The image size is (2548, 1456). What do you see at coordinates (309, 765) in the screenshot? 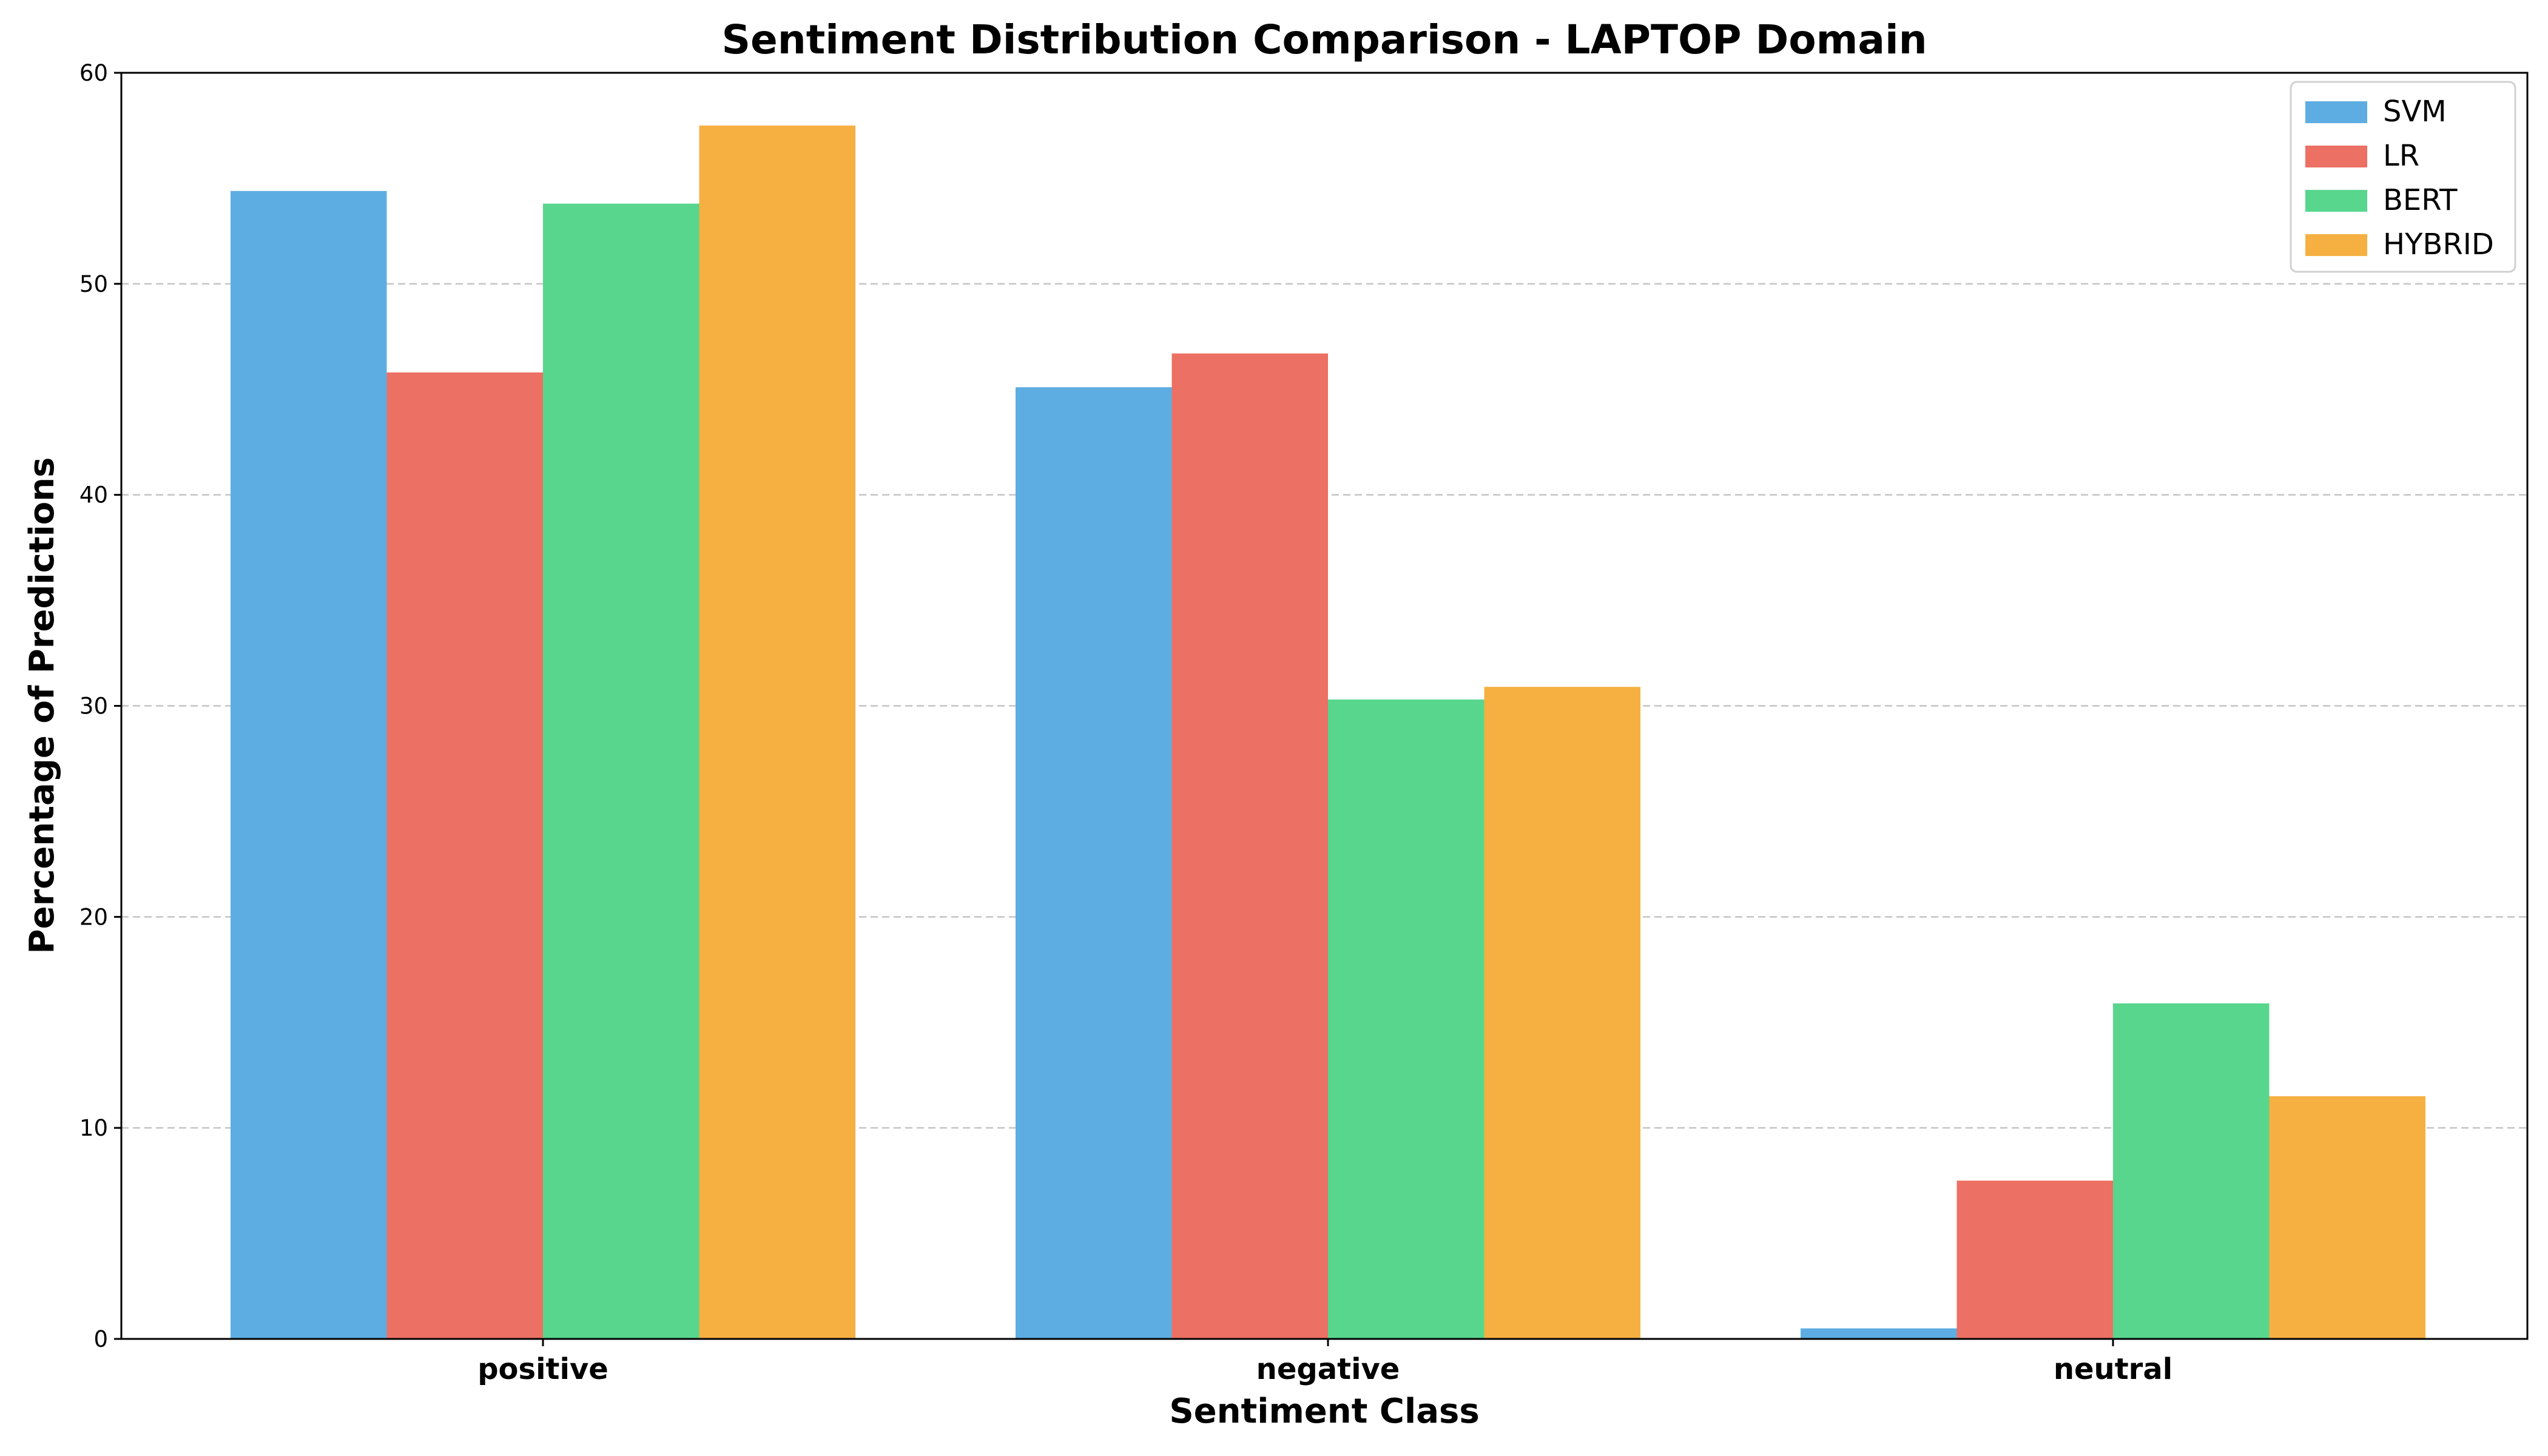
I see `bar-svm-positive` at bounding box center [309, 765].